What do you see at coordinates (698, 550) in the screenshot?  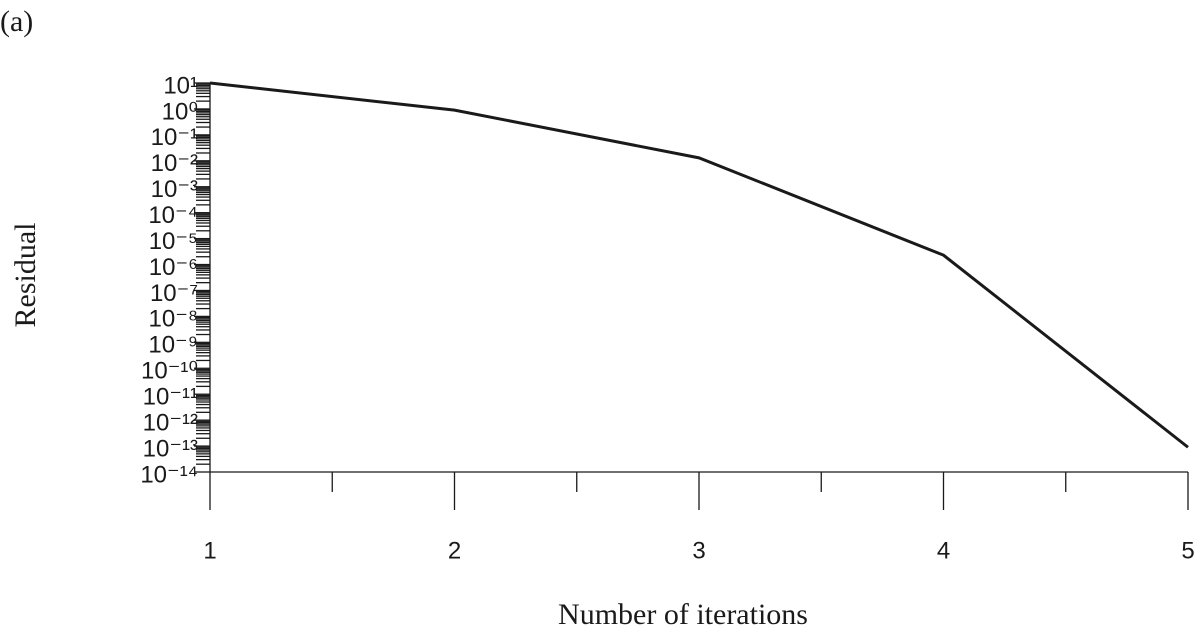 I see `x-tick-label: 3` at bounding box center [698, 550].